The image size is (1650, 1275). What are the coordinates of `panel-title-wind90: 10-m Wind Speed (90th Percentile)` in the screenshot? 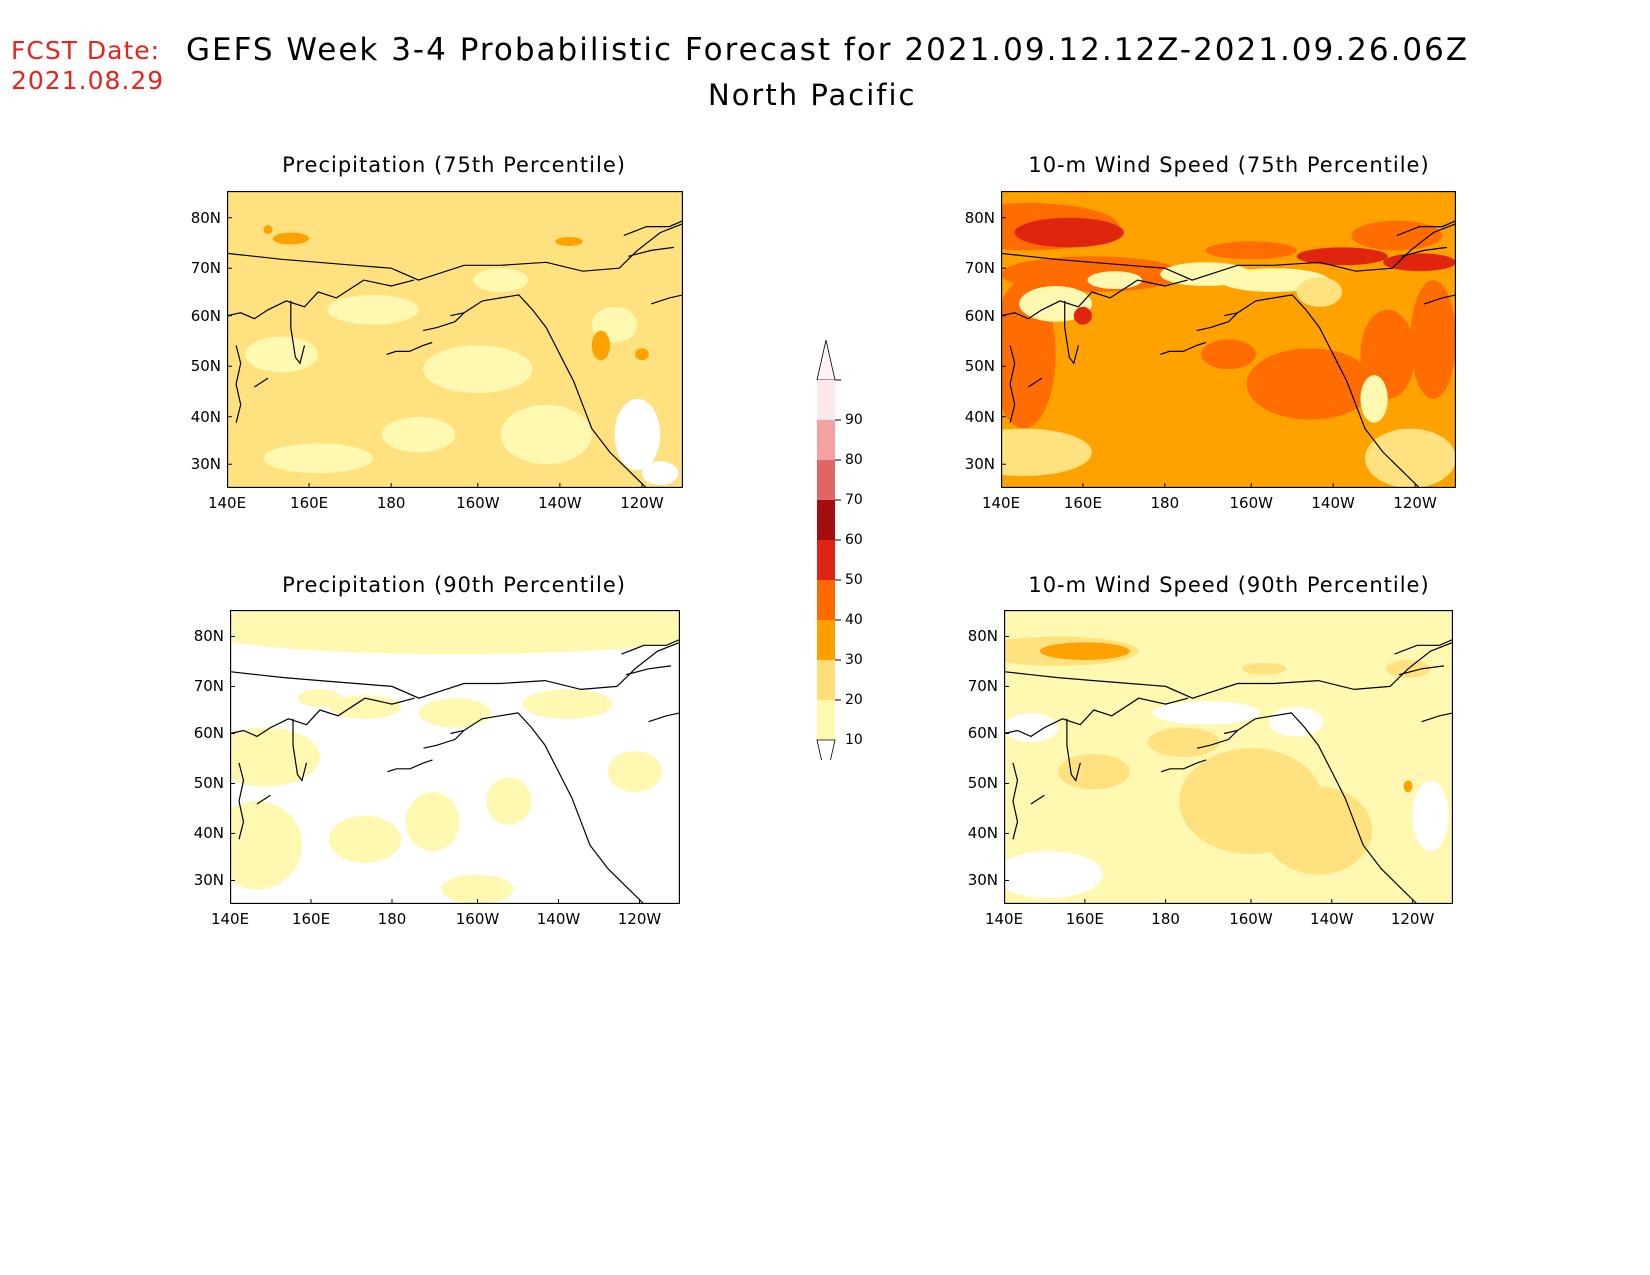 It's located at (1229, 585).